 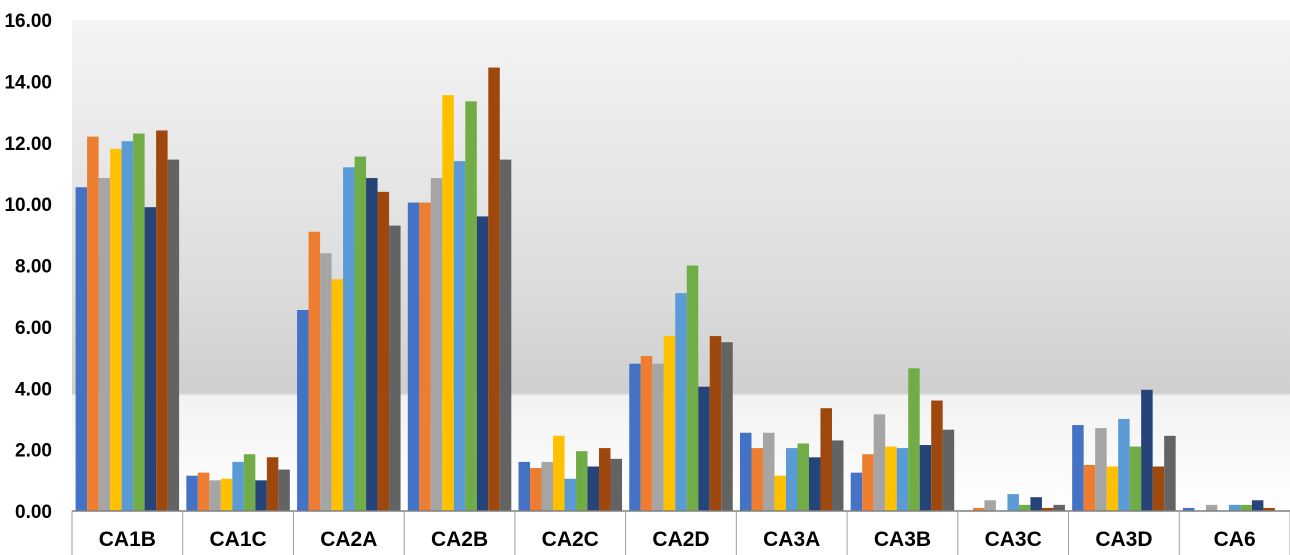 I want to click on x-tick-label: CA3B, so click(x=902, y=539).